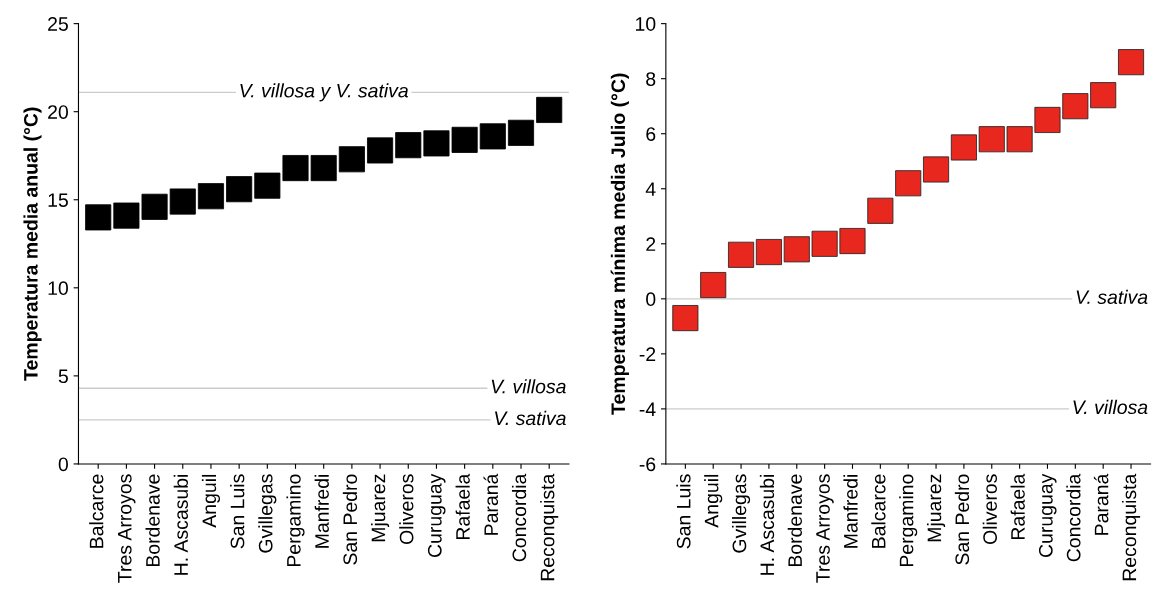 The image size is (1154, 591). Describe the element at coordinates (58, 112) in the screenshot. I see `y-tick-label: 20` at that location.